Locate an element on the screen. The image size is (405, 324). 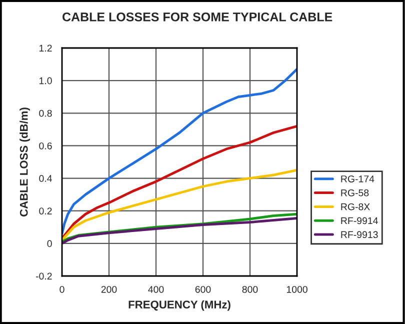
legend-label: RF-9913 is located at coordinates (359, 234).